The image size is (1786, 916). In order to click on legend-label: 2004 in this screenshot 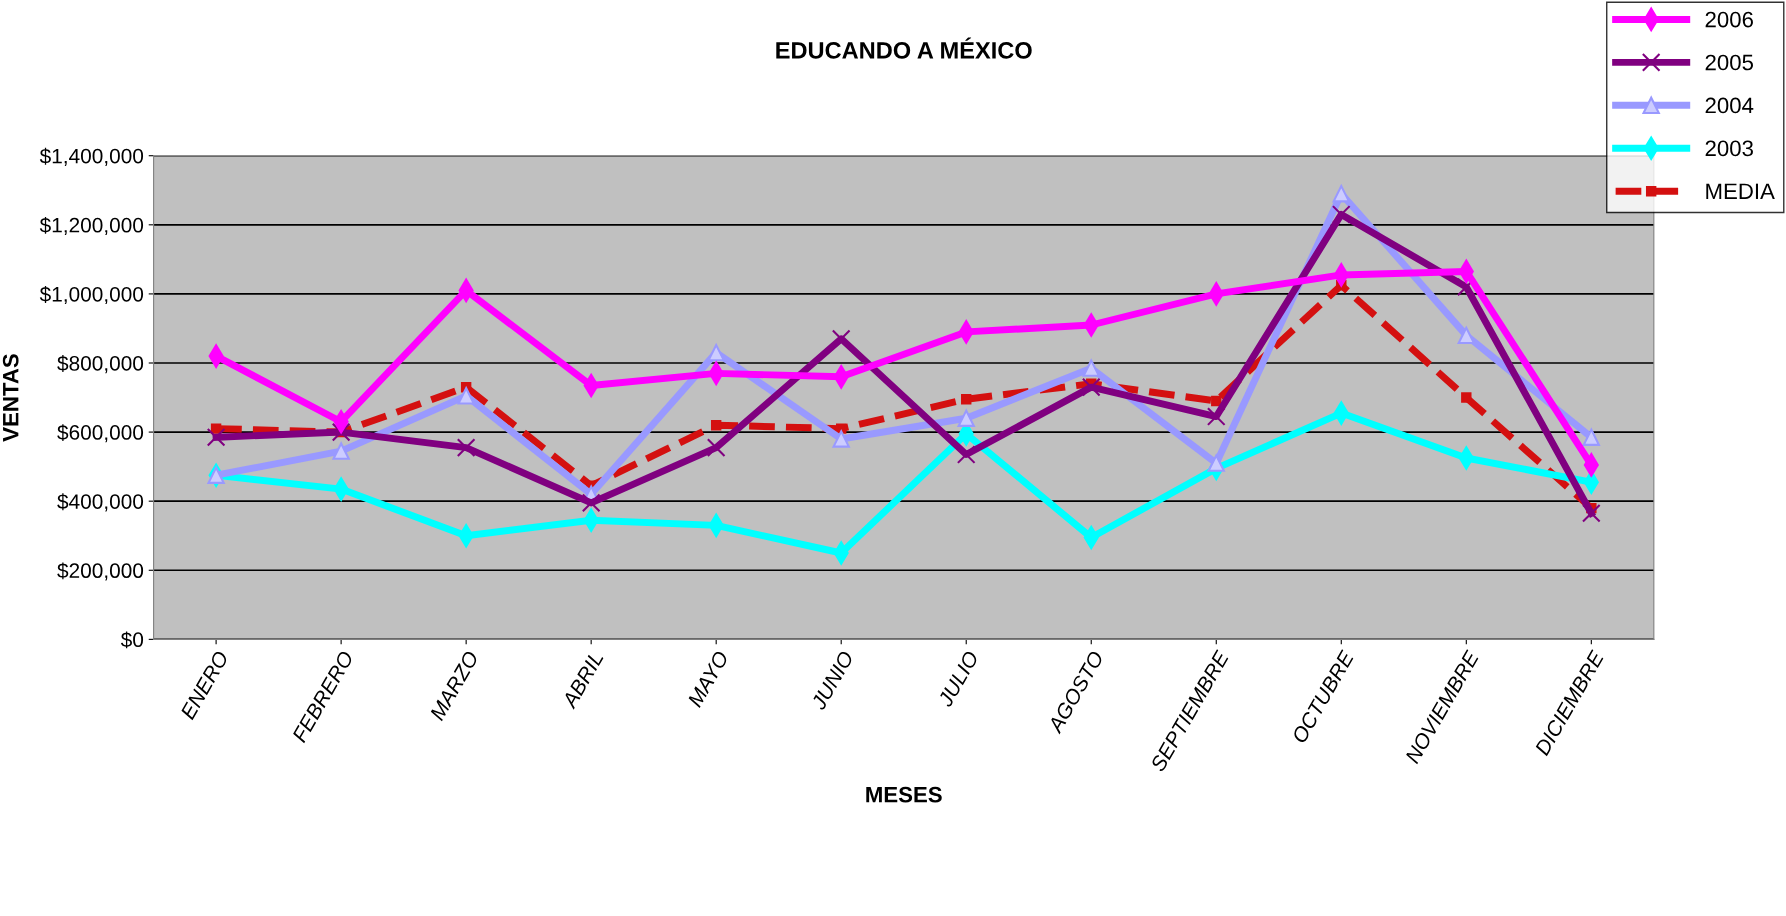, I will do `click(1729, 105)`.